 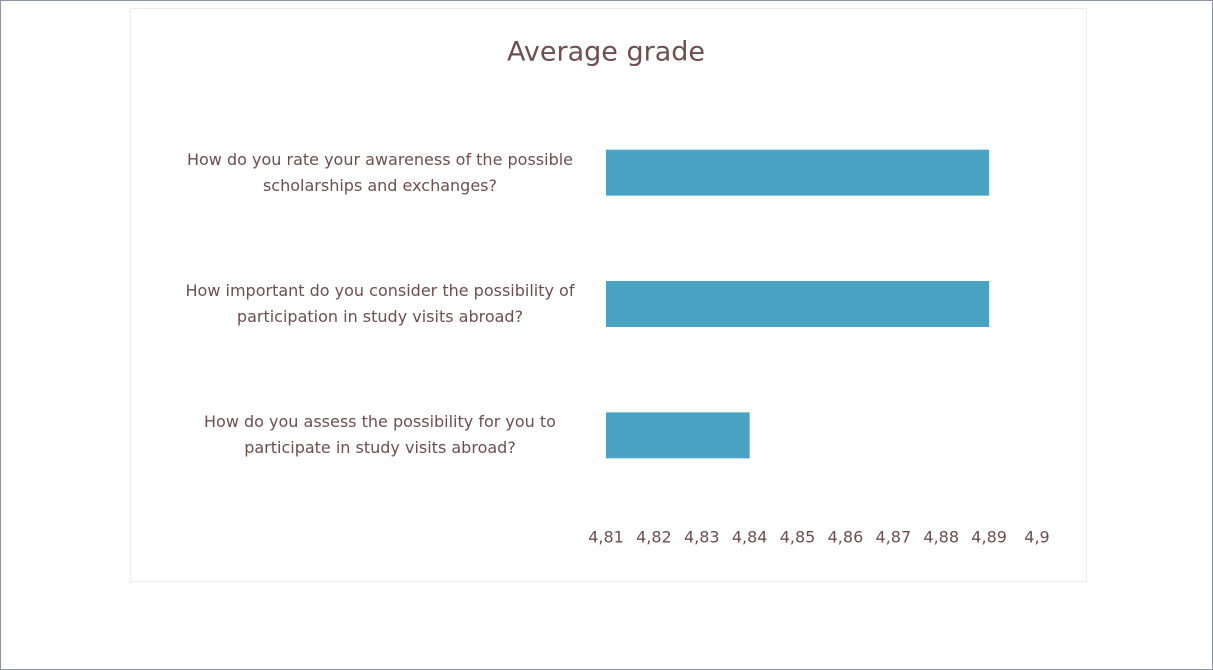 What do you see at coordinates (1036, 537) in the screenshot?
I see `x-tick-label: 4,9` at bounding box center [1036, 537].